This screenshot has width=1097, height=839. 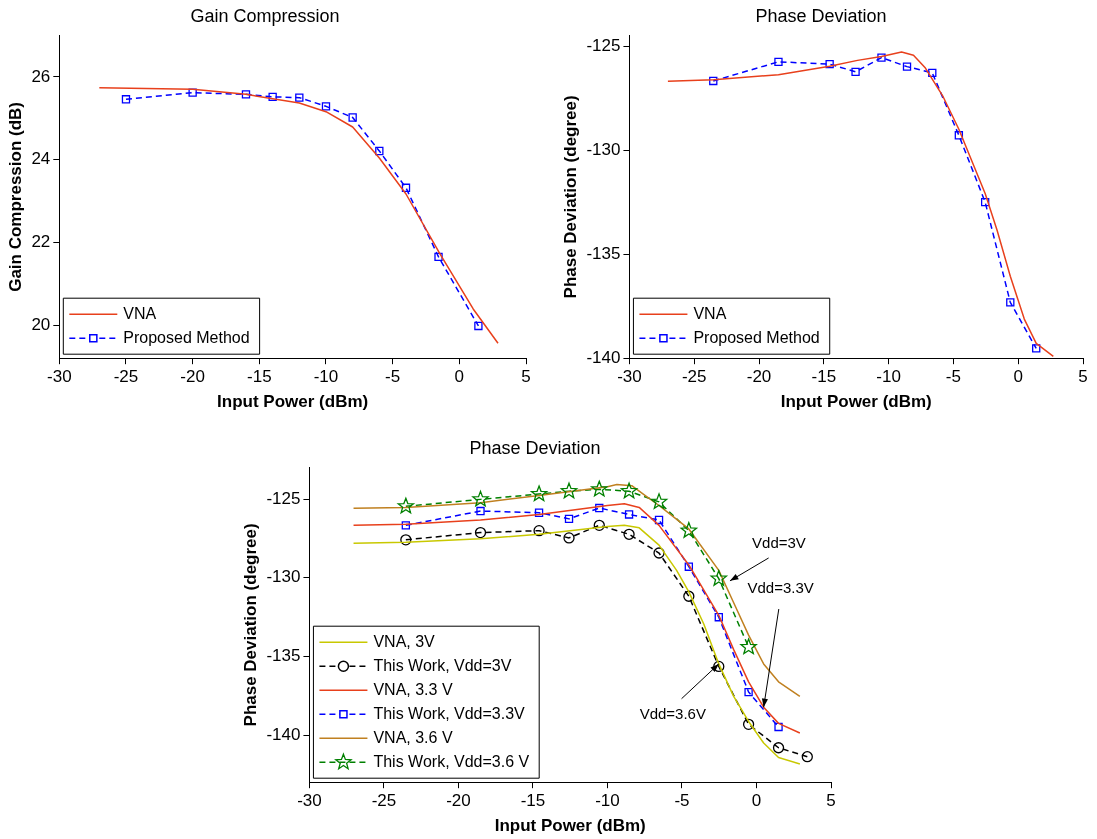 I want to click on y-tick-label: 26, so click(x=41, y=76).